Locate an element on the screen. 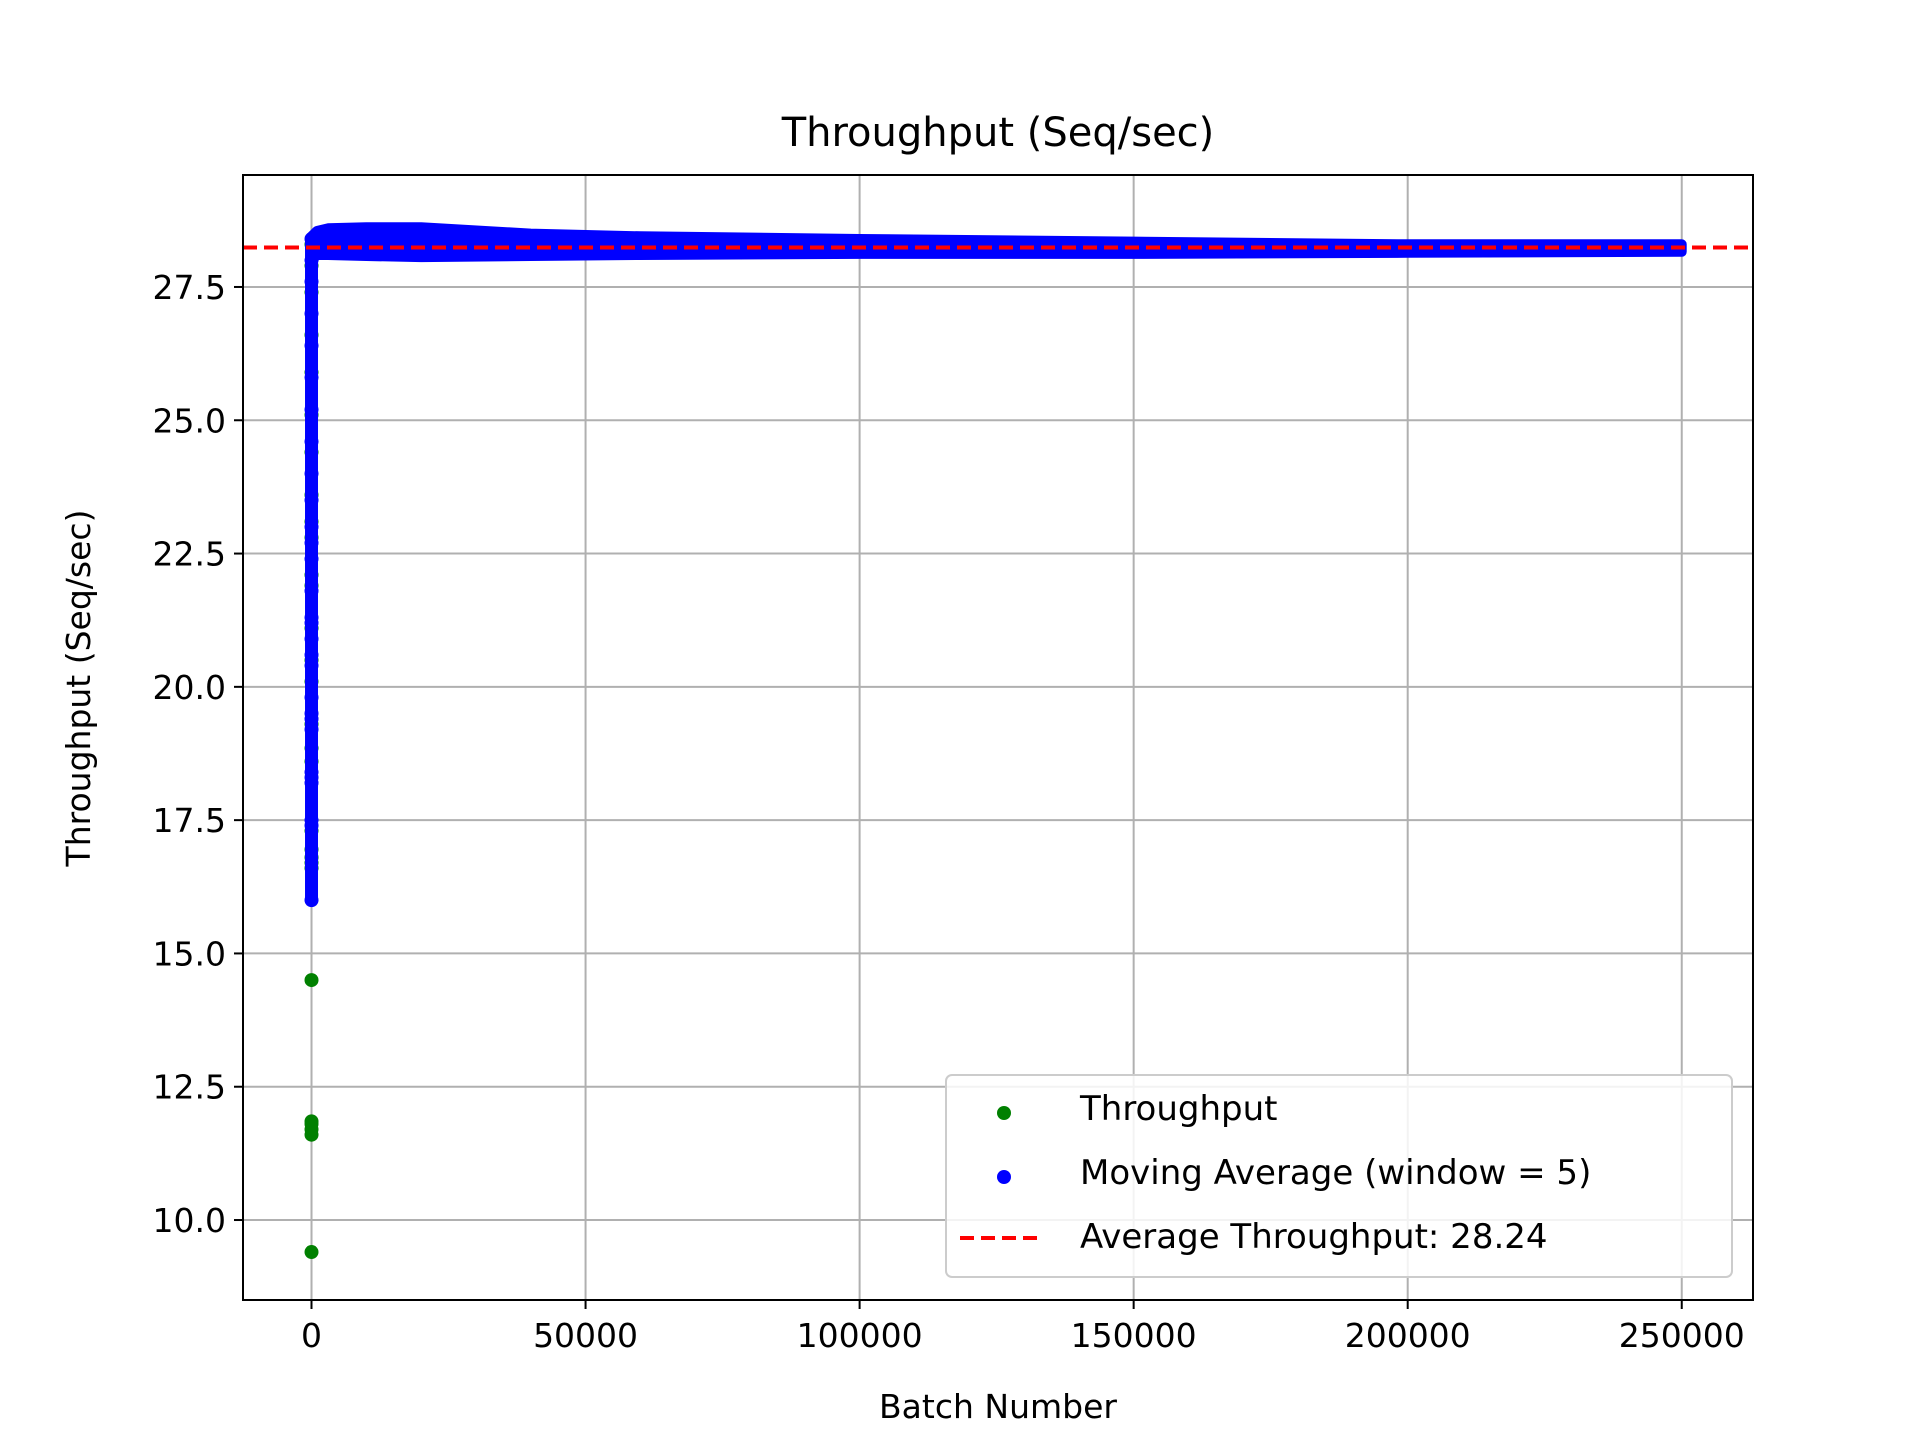  legend-label-moving-average: Moving Average (window = 5) is located at coordinates (1335, 1173).